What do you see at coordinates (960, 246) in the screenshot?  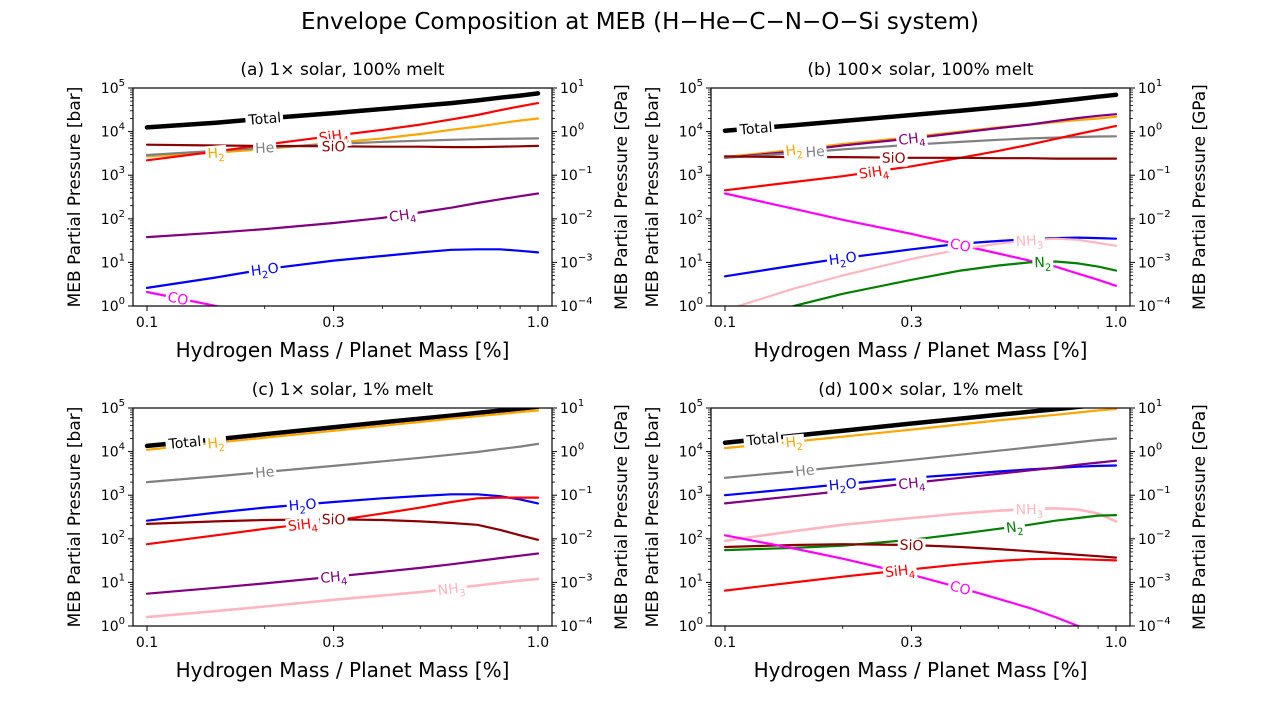 I see `svg-text: CO` at bounding box center [960, 246].